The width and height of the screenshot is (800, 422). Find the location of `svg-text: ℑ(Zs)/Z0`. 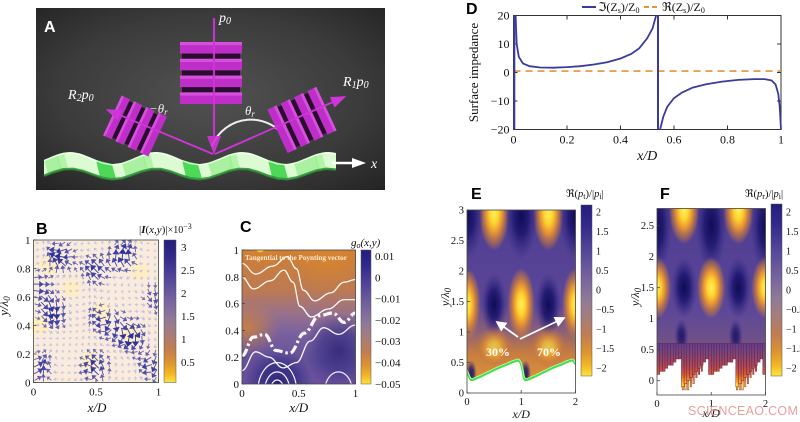

svg-text: ℑ(Zs)/Z0 is located at coordinates (619, 7).